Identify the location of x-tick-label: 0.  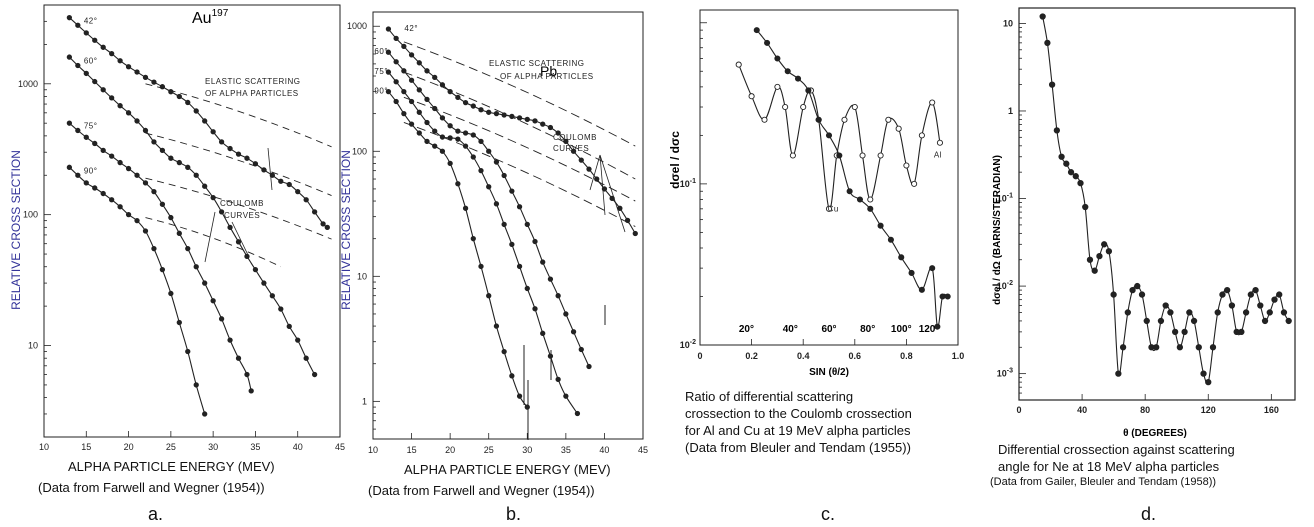
(1018, 410).